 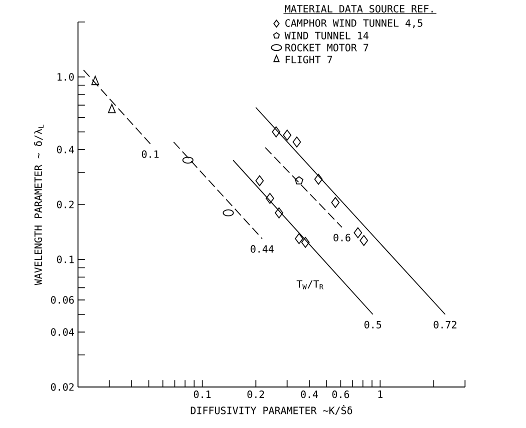 What do you see at coordinates (255, 394) in the screenshot?
I see `x-tick-label: 0.2` at bounding box center [255, 394].